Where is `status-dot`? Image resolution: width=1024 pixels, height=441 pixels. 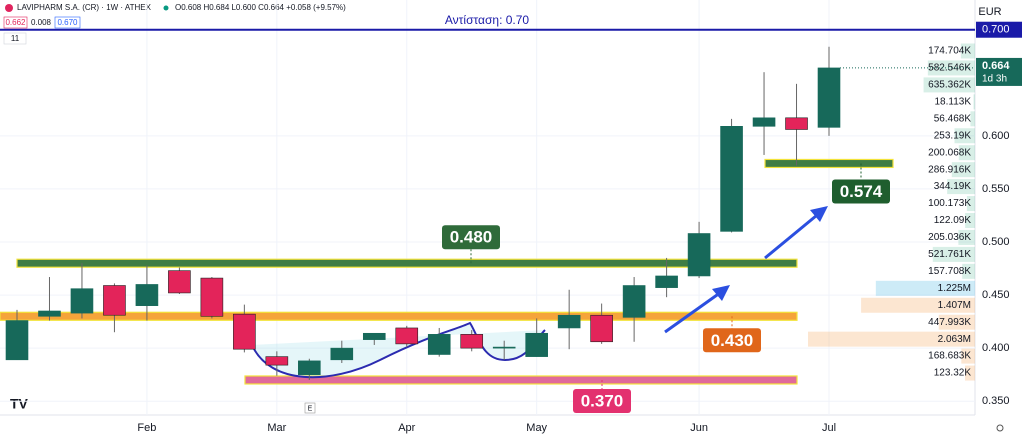
status-dot is located at coordinates (166, 8).